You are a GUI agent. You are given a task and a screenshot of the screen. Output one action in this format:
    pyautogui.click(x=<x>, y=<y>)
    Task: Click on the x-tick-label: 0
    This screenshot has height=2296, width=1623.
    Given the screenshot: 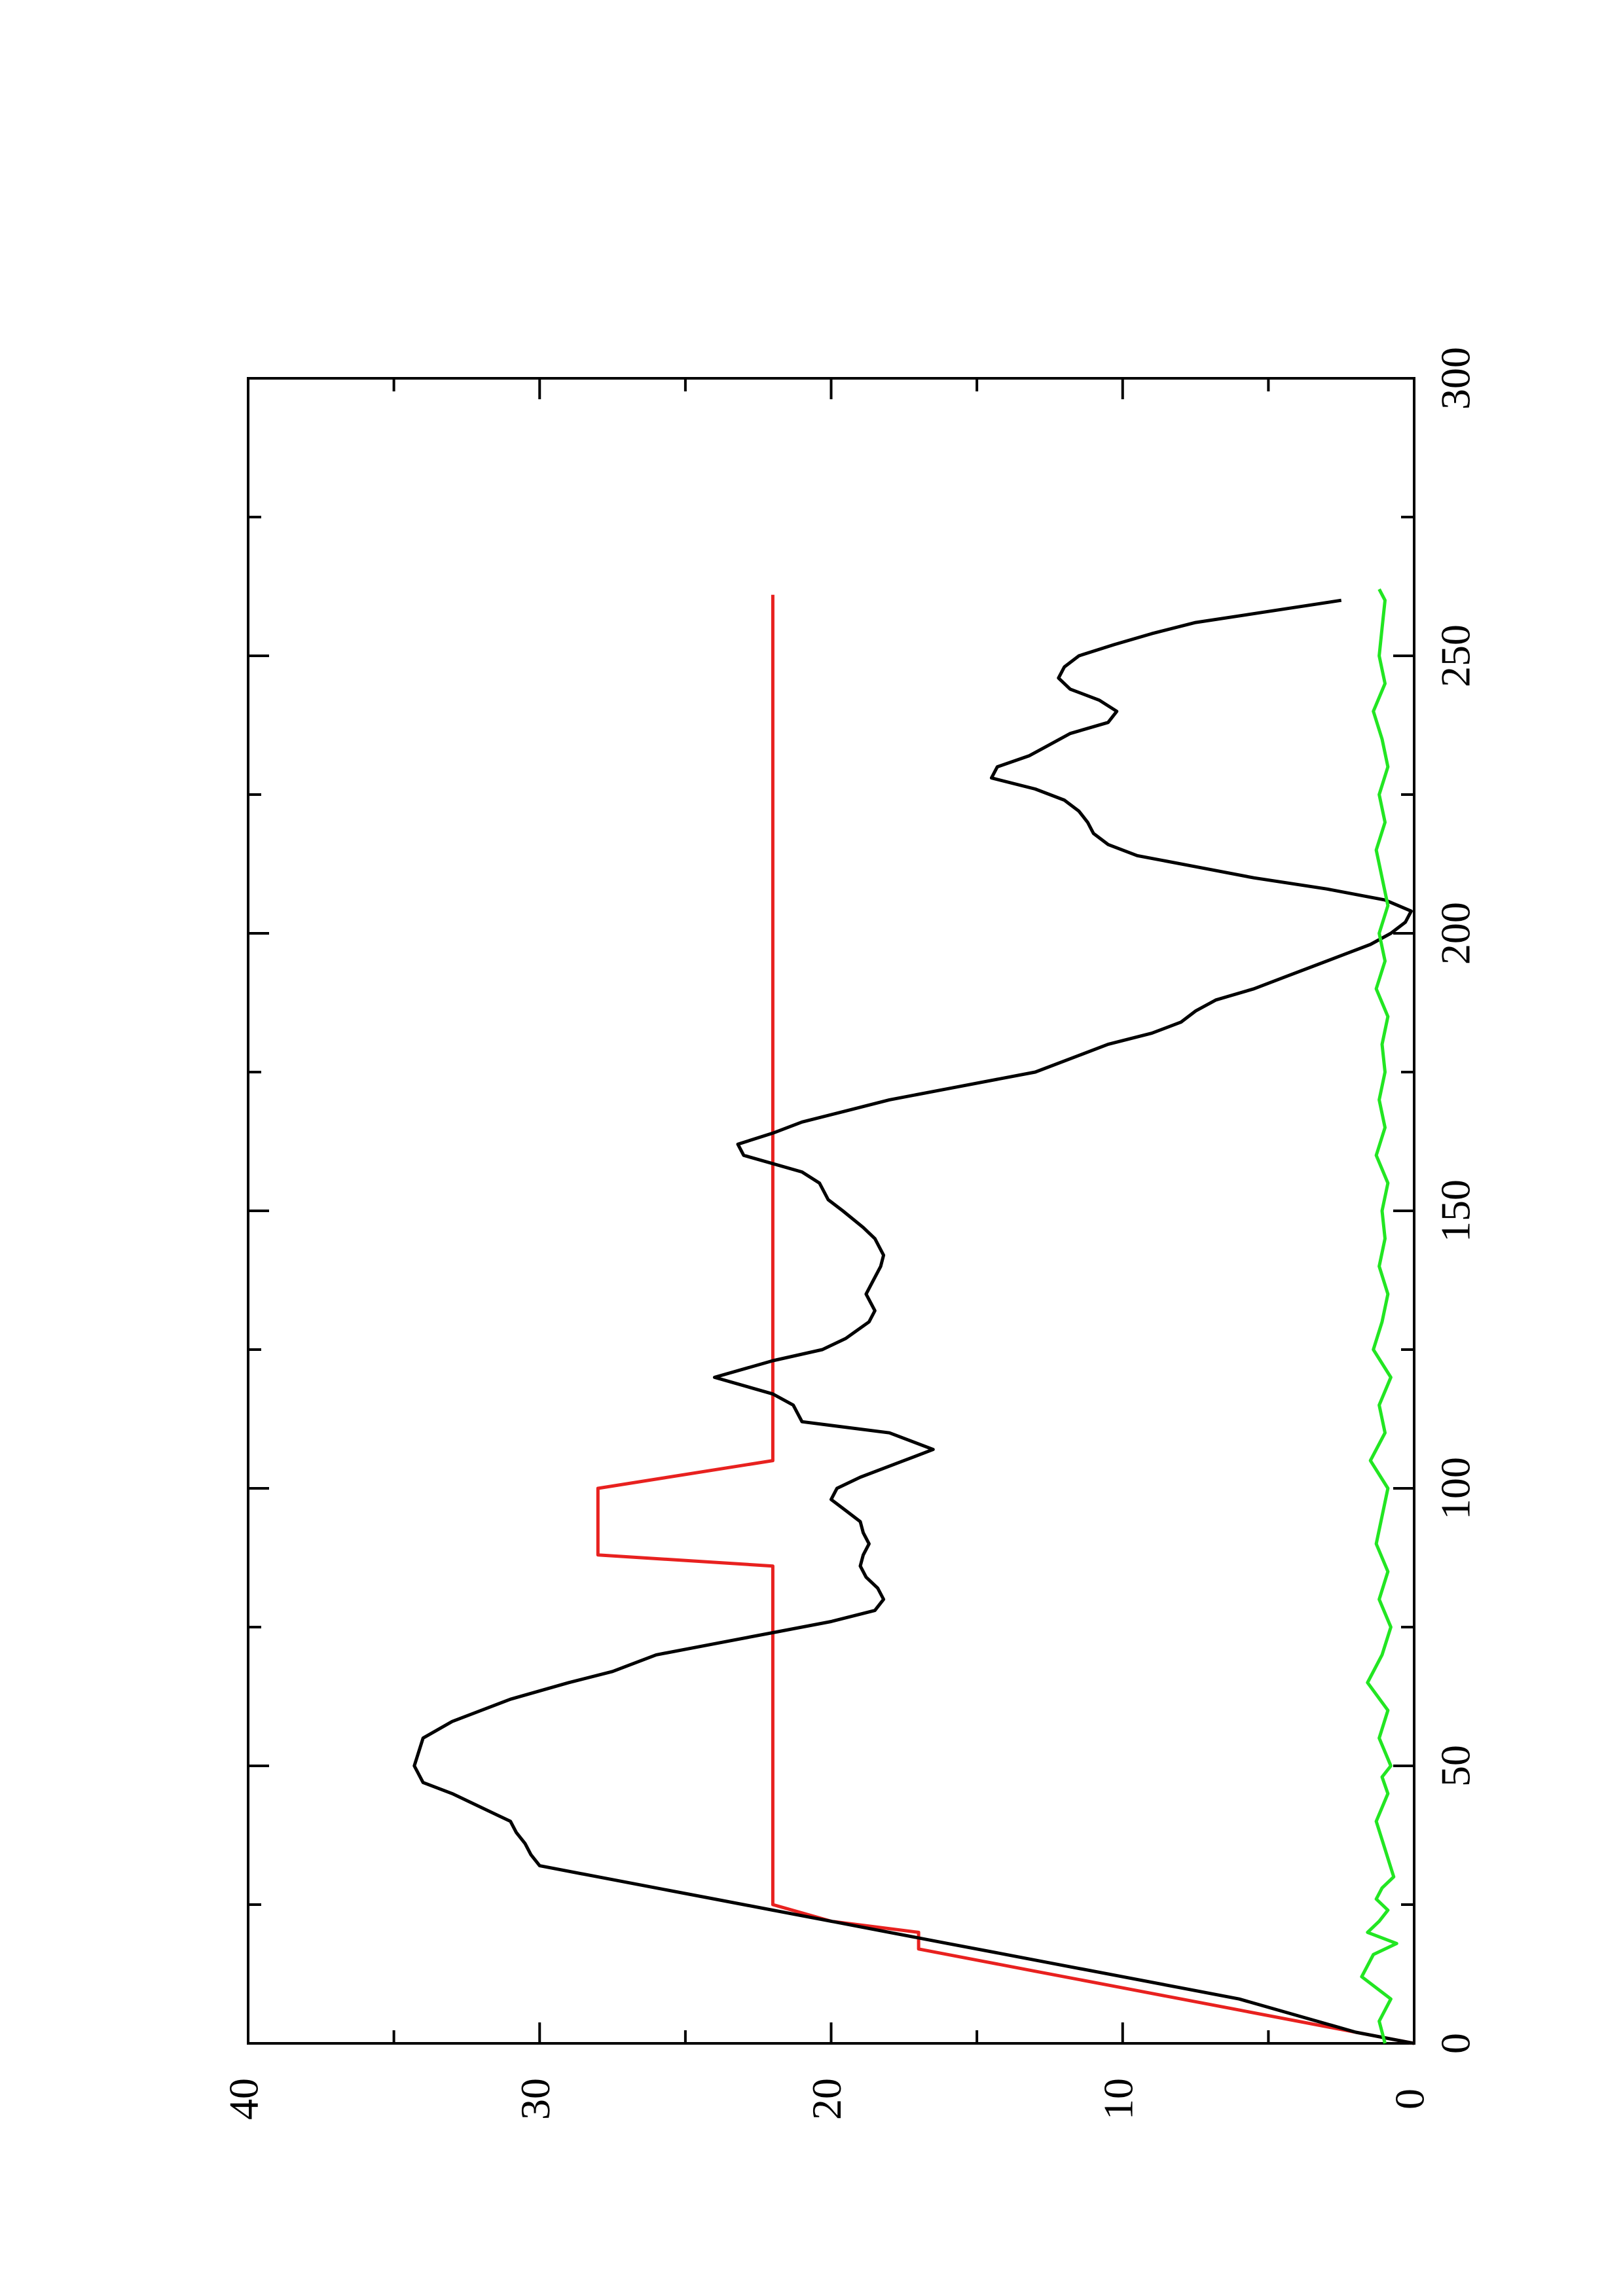 What is the action you would take?
    pyautogui.click(x=1455, y=2043)
    